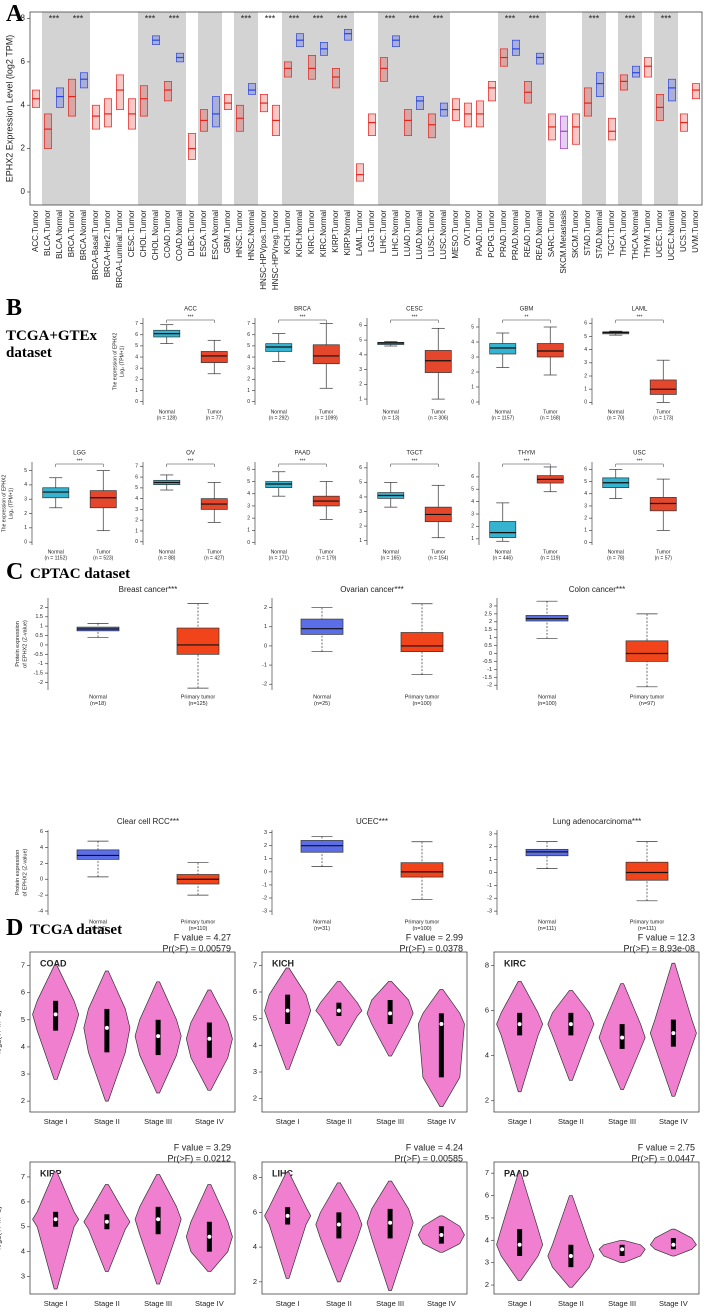 The width and height of the screenshot is (709, 1313). What do you see at coordinates (25, 644) in the screenshot?
I see `y-axis-label: of EPHX2 (Z-value)` at bounding box center [25, 644].